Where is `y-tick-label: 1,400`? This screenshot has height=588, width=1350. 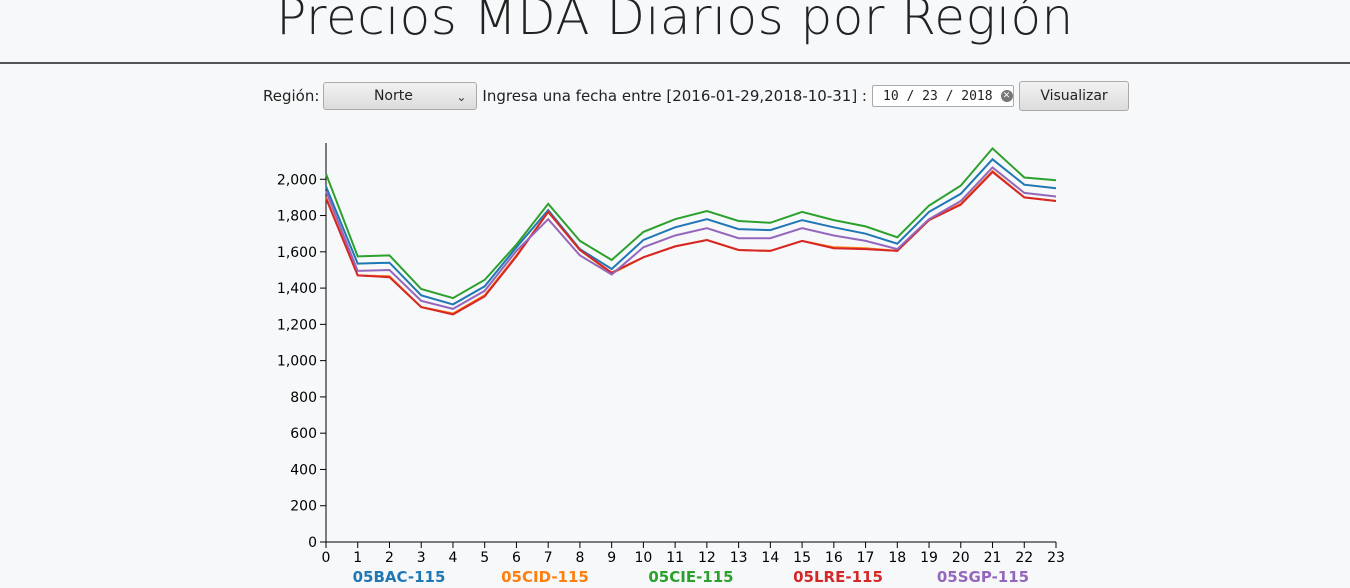 y-tick-label: 1,400 is located at coordinates (297, 289).